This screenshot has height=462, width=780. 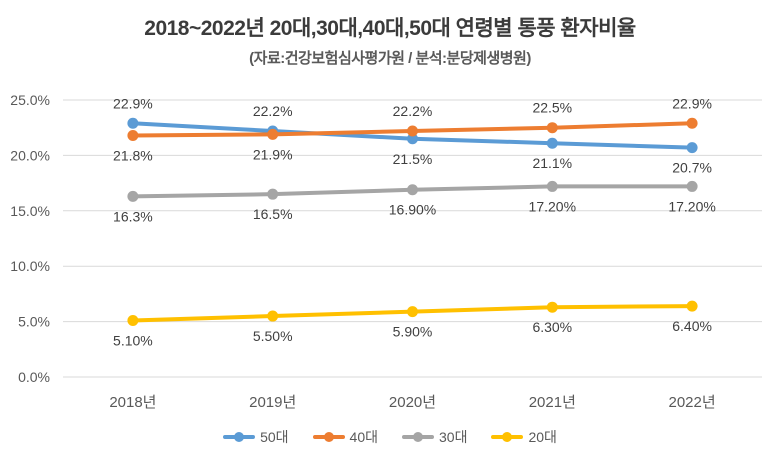 What do you see at coordinates (692, 168) in the screenshot?
I see `data-label-series-0: 20.7%` at bounding box center [692, 168].